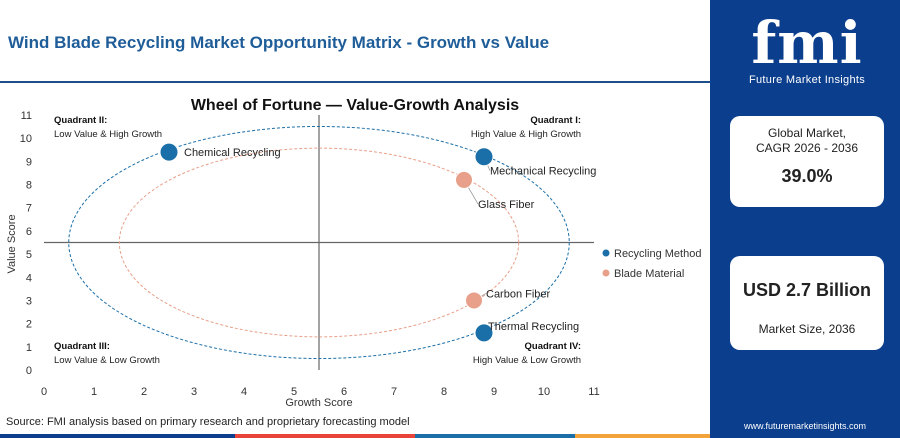 This screenshot has height=438, width=900. What do you see at coordinates (344, 392) in the screenshot?
I see `x-tick-label: 6` at bounding box center [344, 392].